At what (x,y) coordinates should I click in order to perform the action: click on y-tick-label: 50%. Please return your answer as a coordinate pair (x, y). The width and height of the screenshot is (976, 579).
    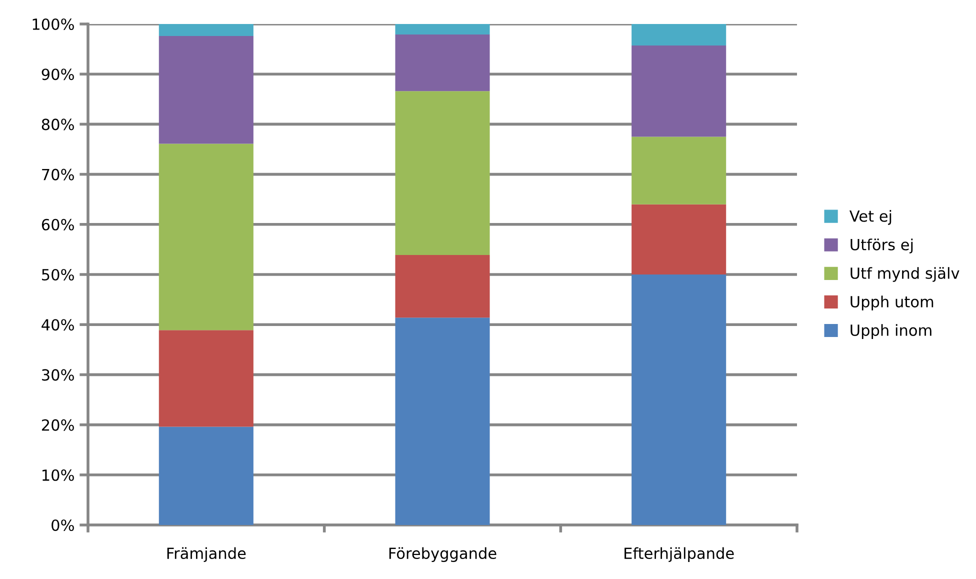
    Looking at the image, I should click on (58, 274).